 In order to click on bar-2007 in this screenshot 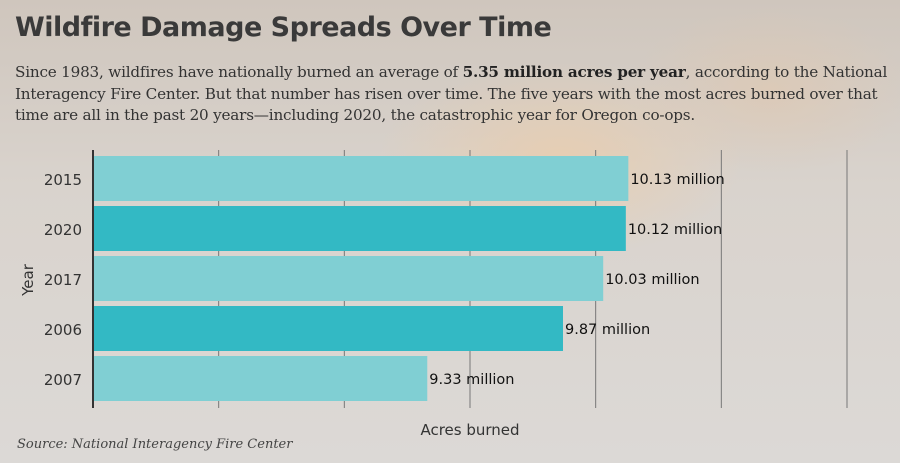, I will do `click(260, 378)`.